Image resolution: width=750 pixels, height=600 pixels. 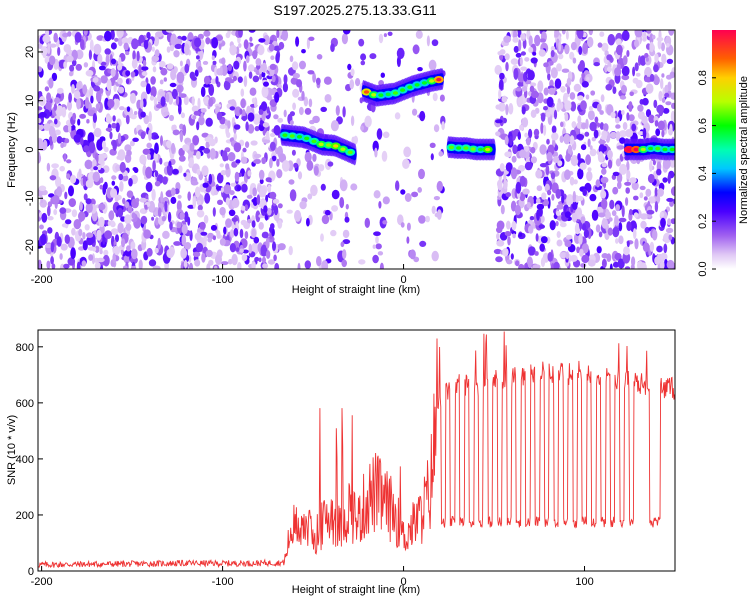 I want to click on y-tick-label: 200, so click(x=25, y=516).